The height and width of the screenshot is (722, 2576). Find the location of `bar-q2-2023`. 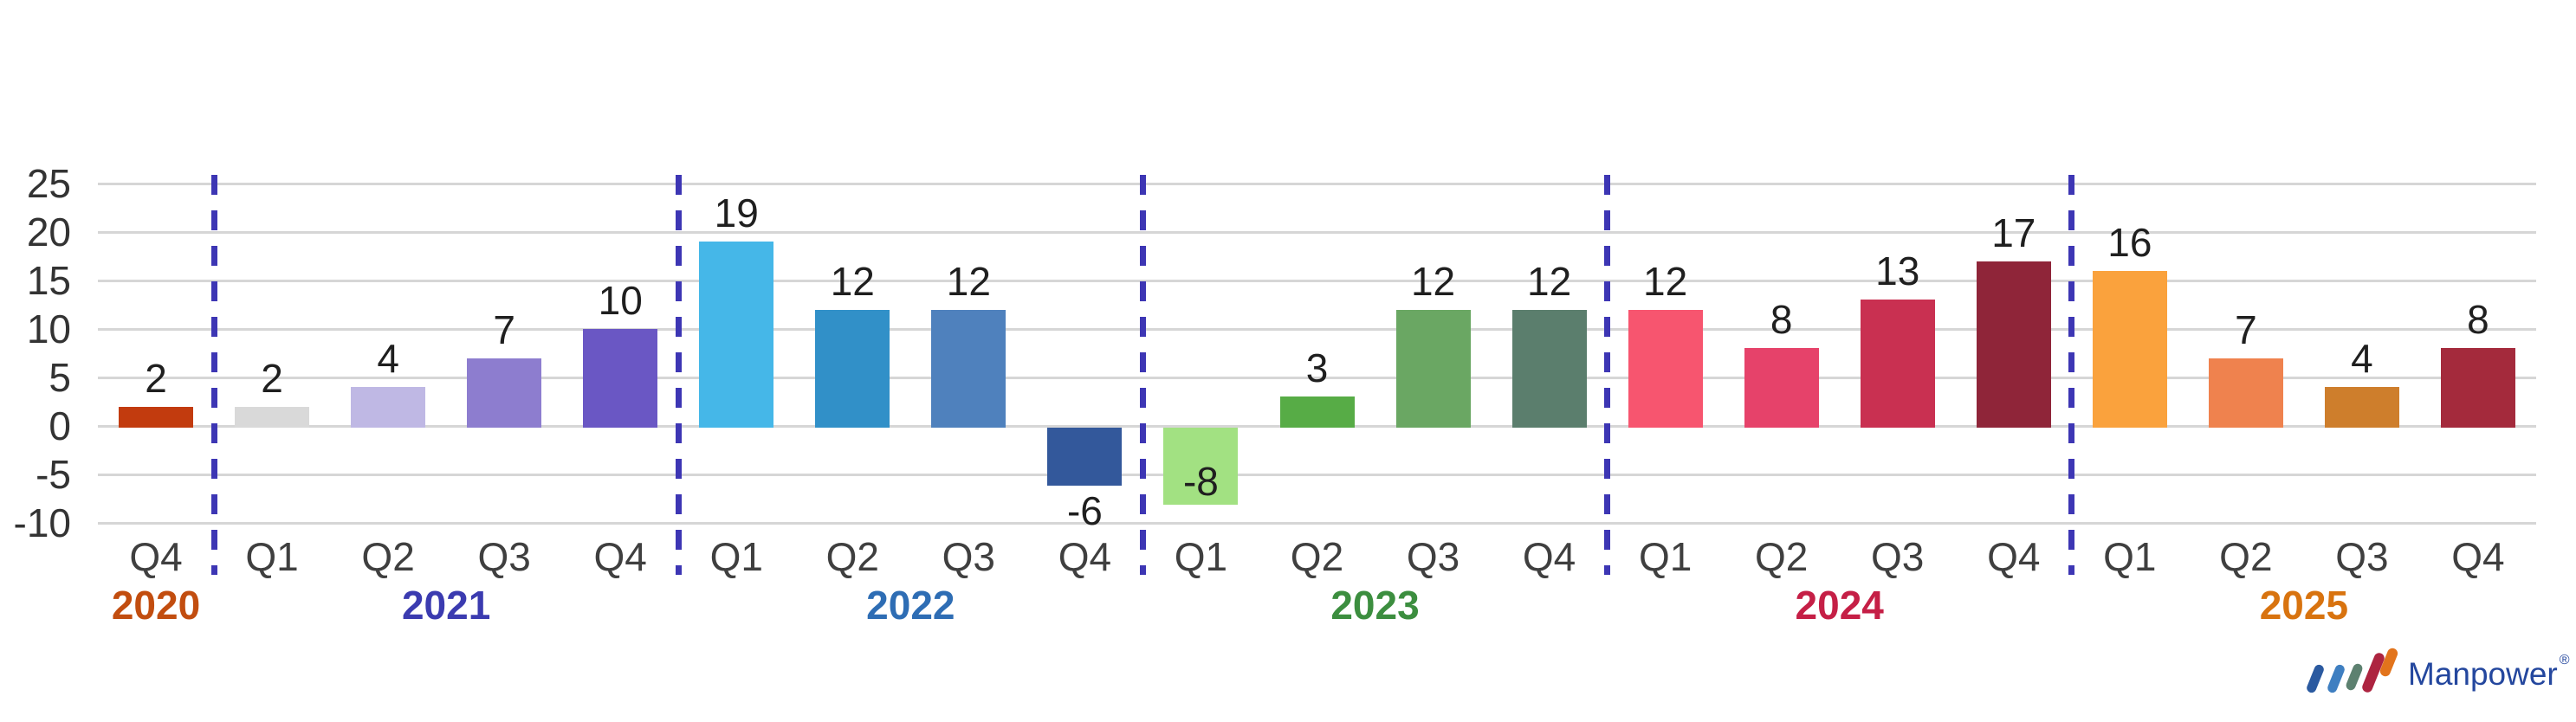

bar-q2-2023 is located at coordinates (1317, 412).